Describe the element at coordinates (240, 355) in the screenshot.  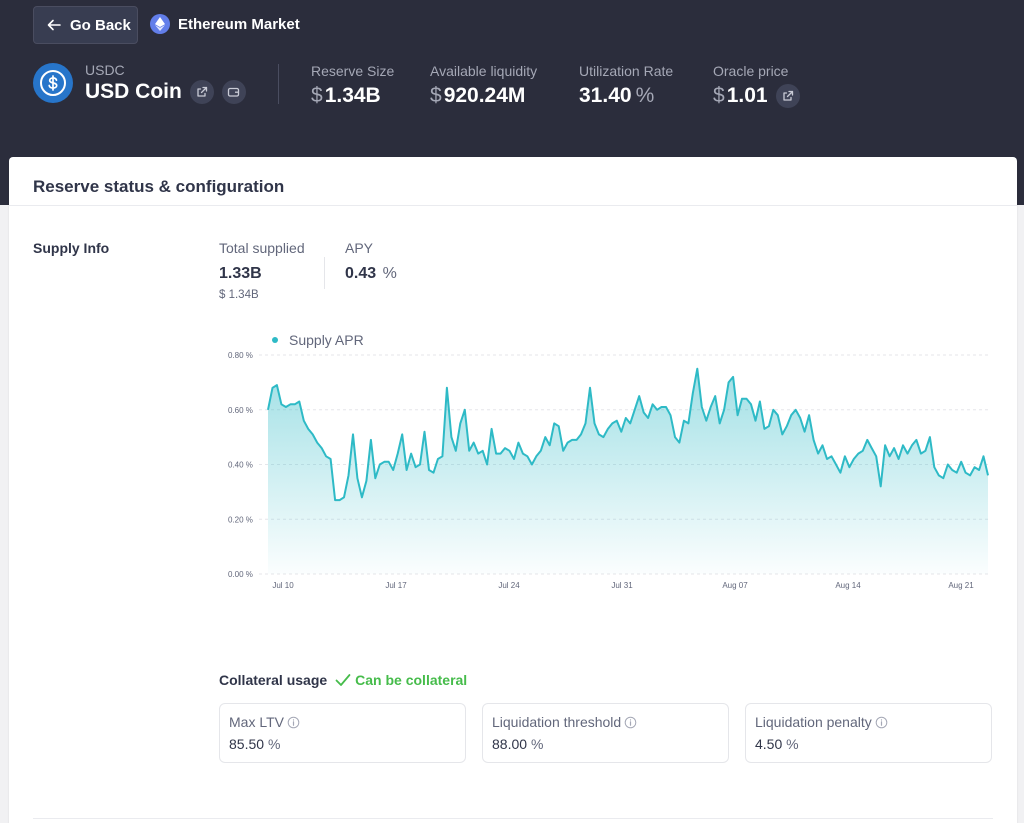
I see `y-tick-label: 0.80 %` at that location.